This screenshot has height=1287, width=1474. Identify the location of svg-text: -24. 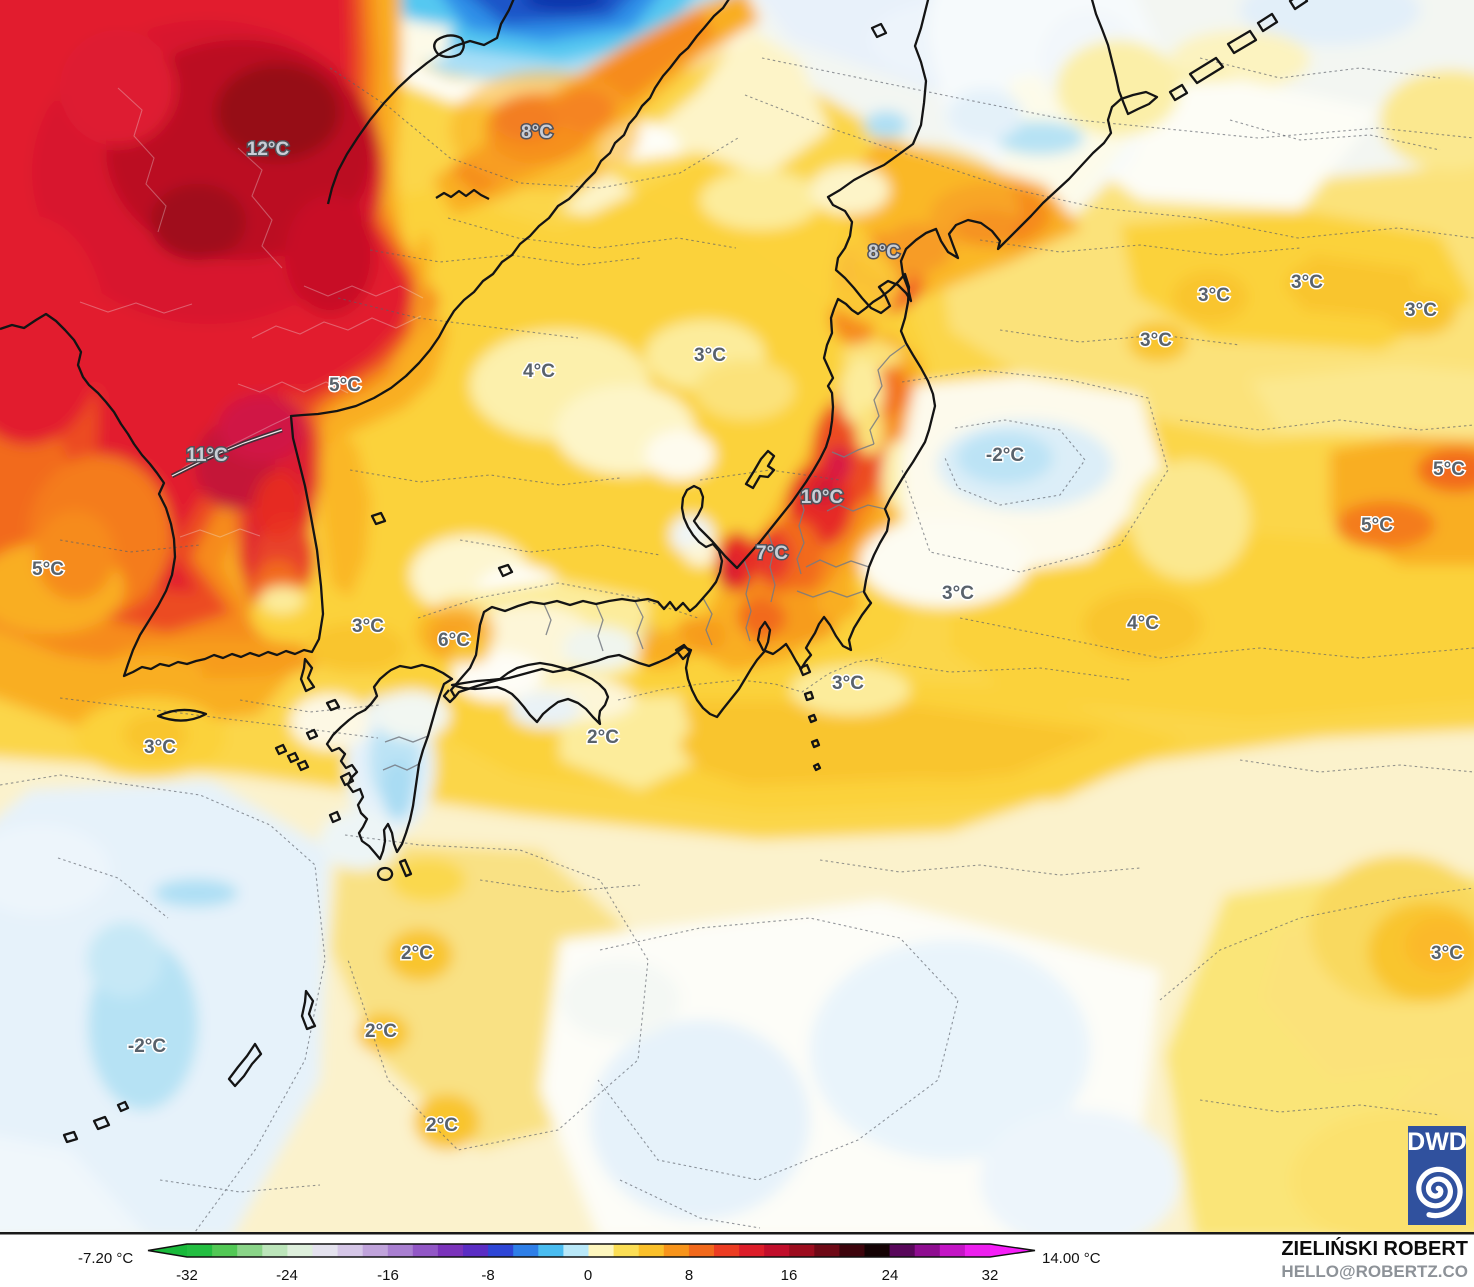
(287, 1275).